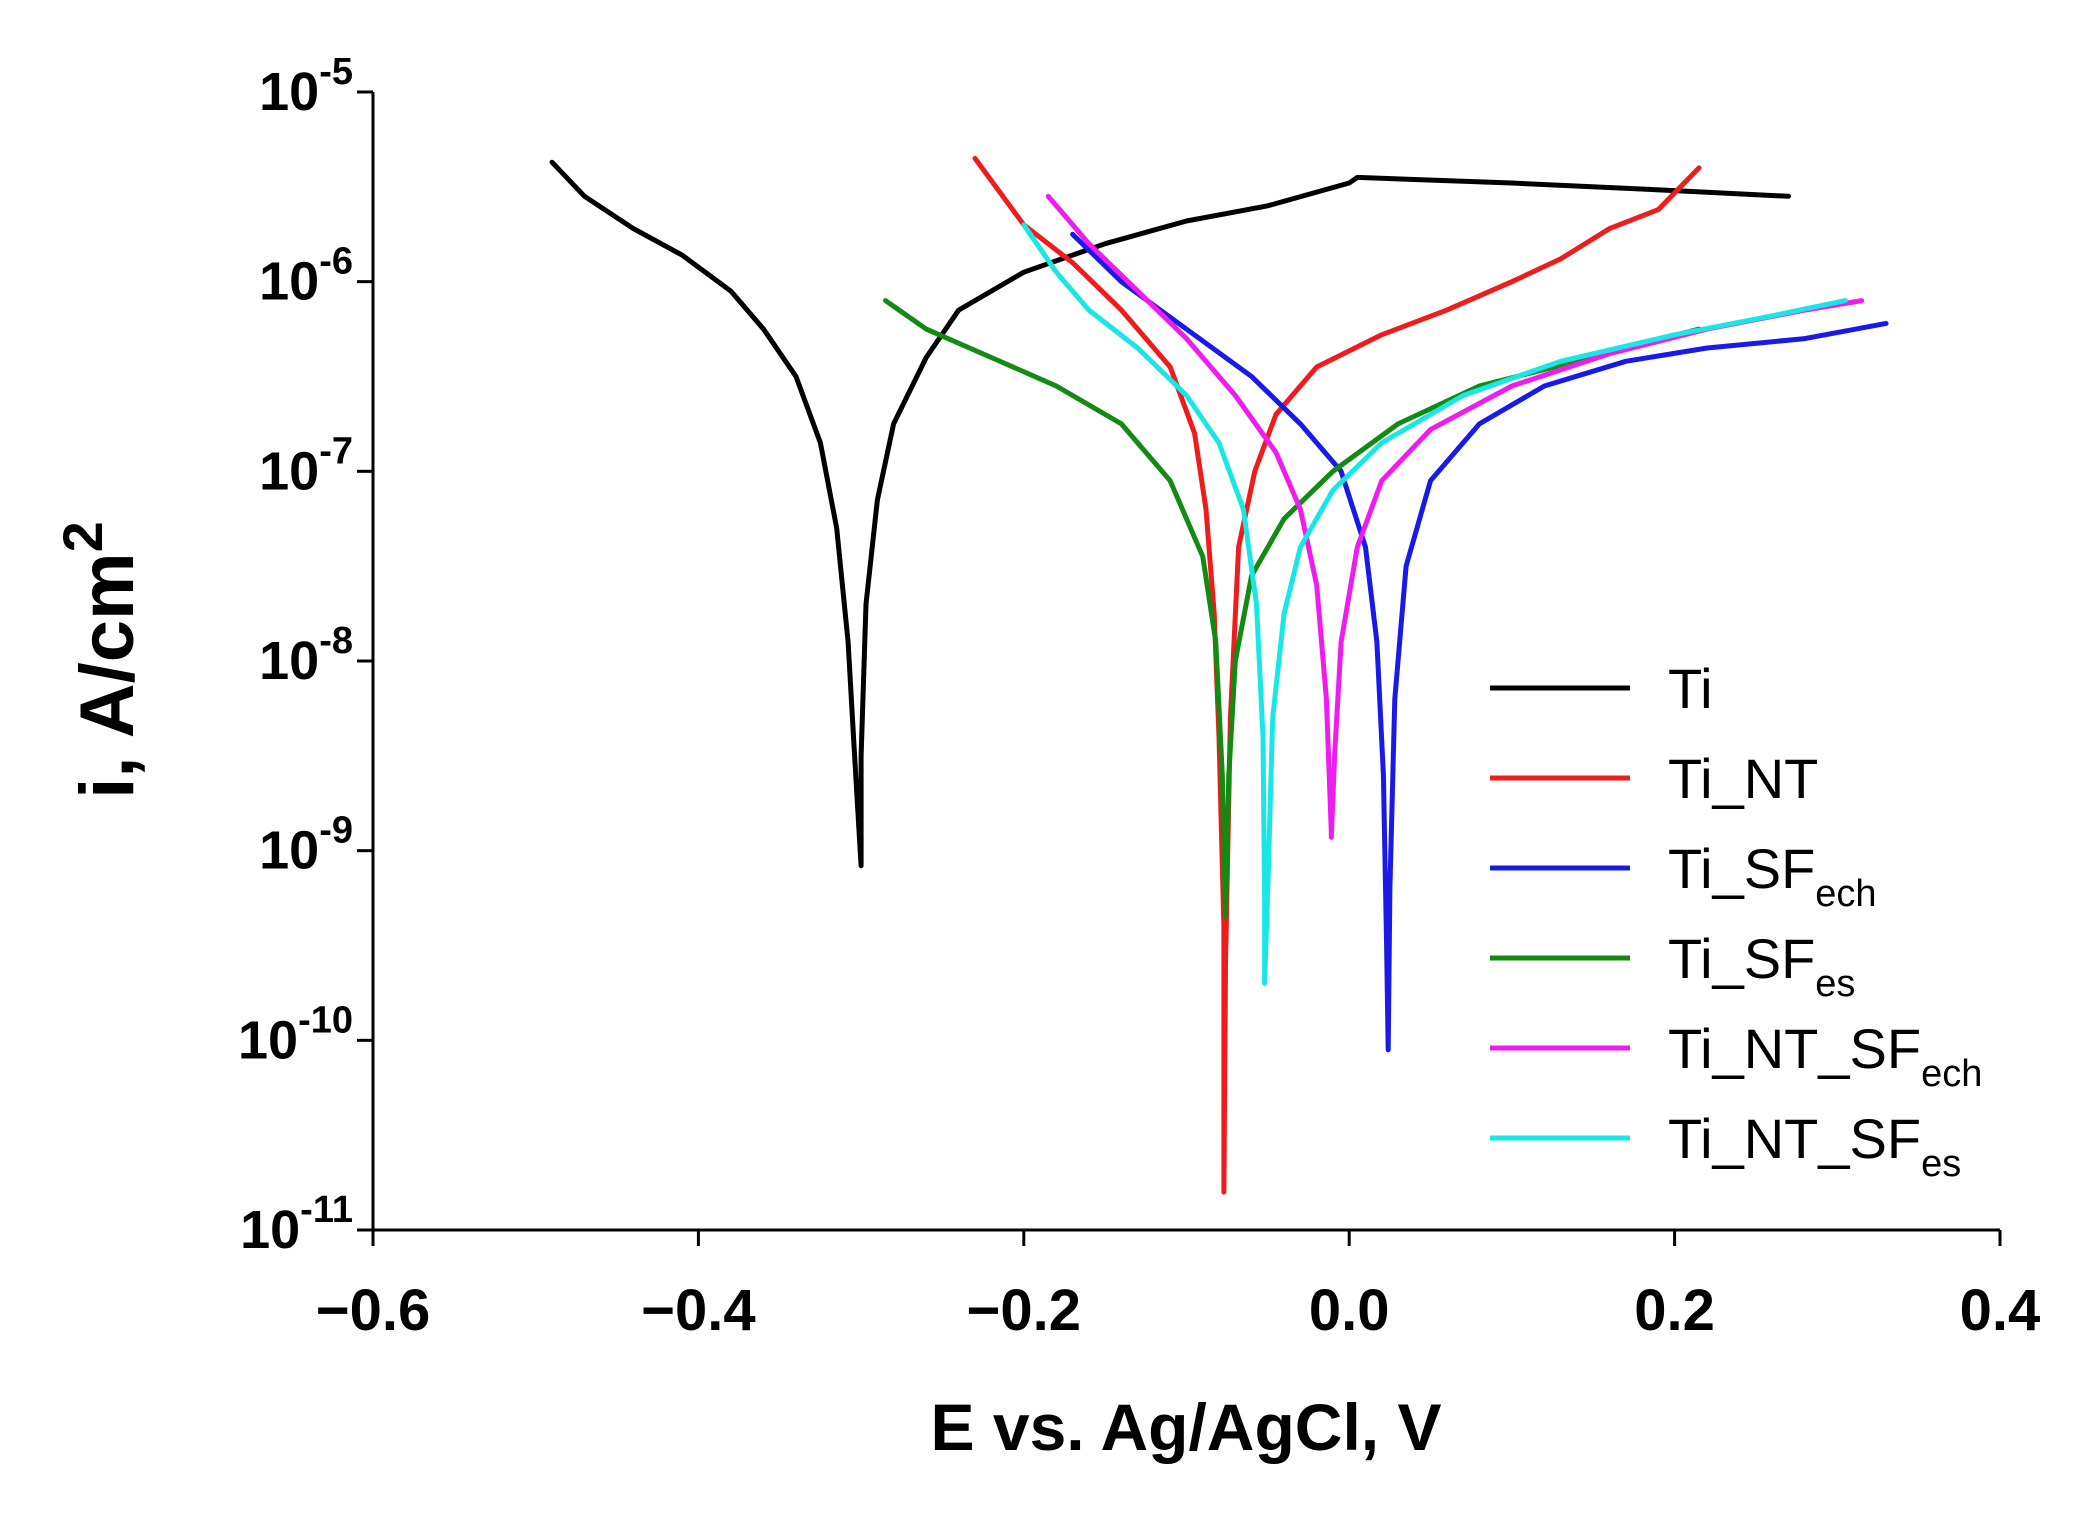 This screenshot has height=1520, width=2081. What do you see at coordinates (336, 451) in the screenshot?
I see `y-tick-exponent: -7` at bounding box center [336, 451].